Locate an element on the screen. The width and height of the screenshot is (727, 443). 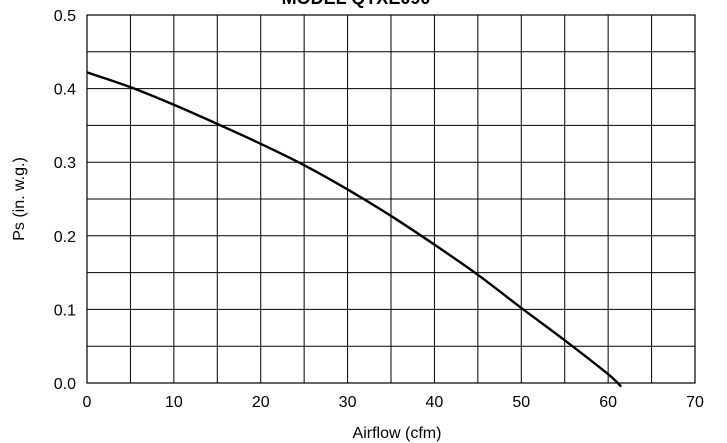
x-tick-label: 70 is located at coordinates (695, 402).